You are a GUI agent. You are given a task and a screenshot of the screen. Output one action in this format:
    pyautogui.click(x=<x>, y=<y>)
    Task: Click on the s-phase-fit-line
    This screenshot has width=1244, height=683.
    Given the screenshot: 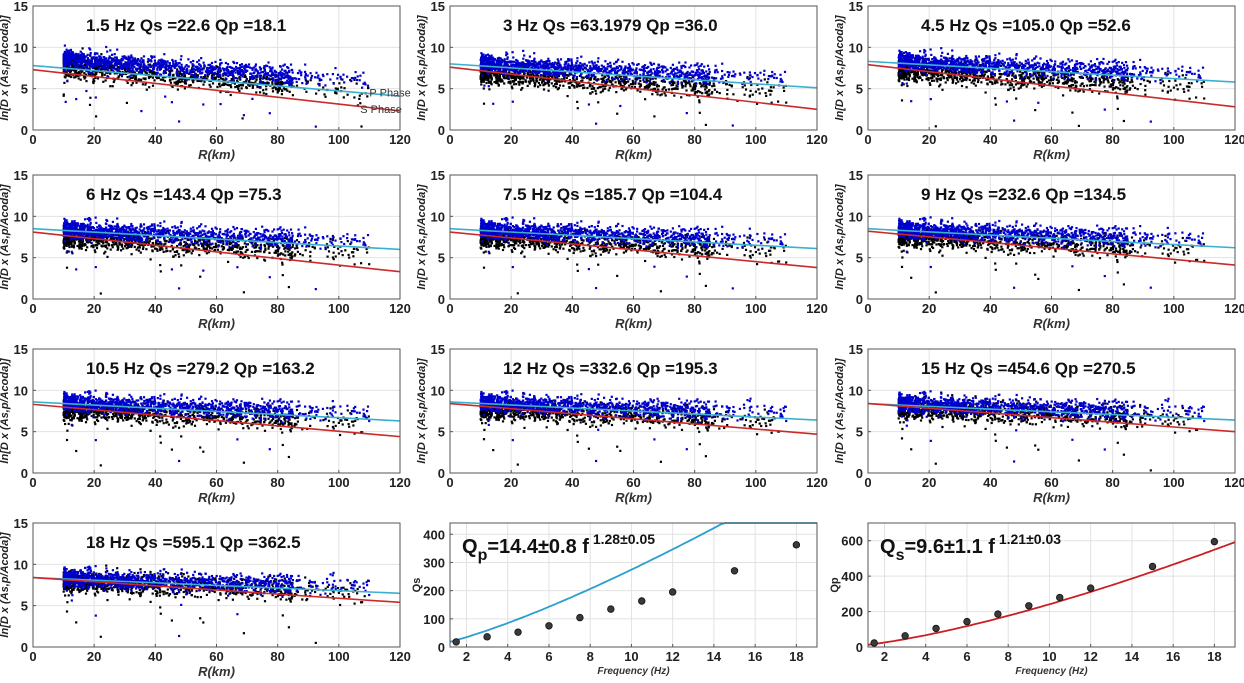 What is the action you would take?
    pyautogui.click(x=633, y=88)
    